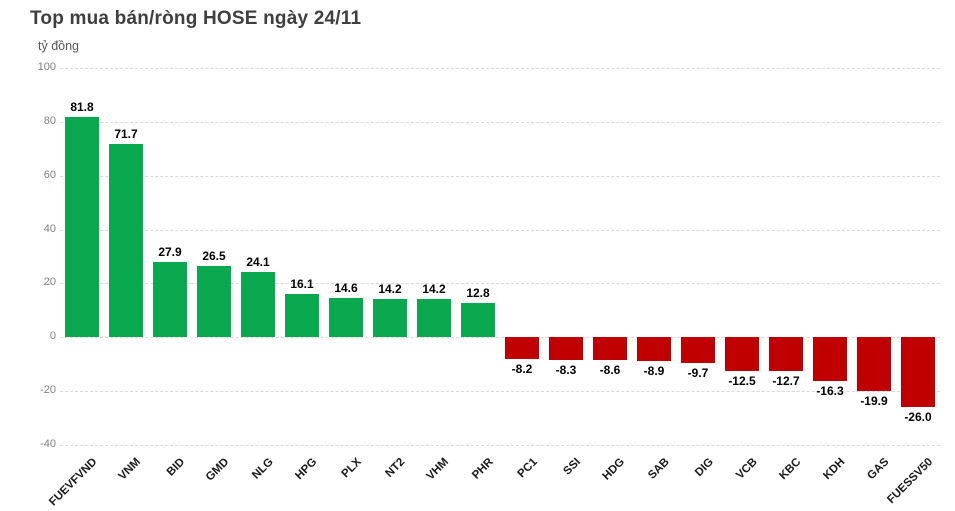 The image size is (955, 511). I want to click on category-label: NT2, so click(395, 468).